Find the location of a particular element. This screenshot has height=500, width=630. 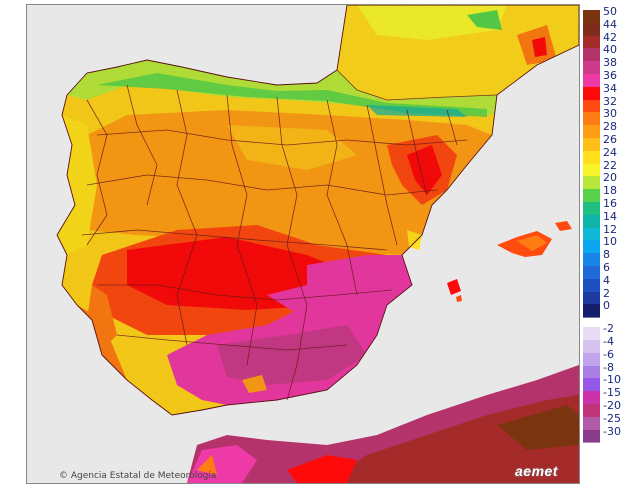

legend-label-pos-16: 14 is located at coordinates (610, 216).